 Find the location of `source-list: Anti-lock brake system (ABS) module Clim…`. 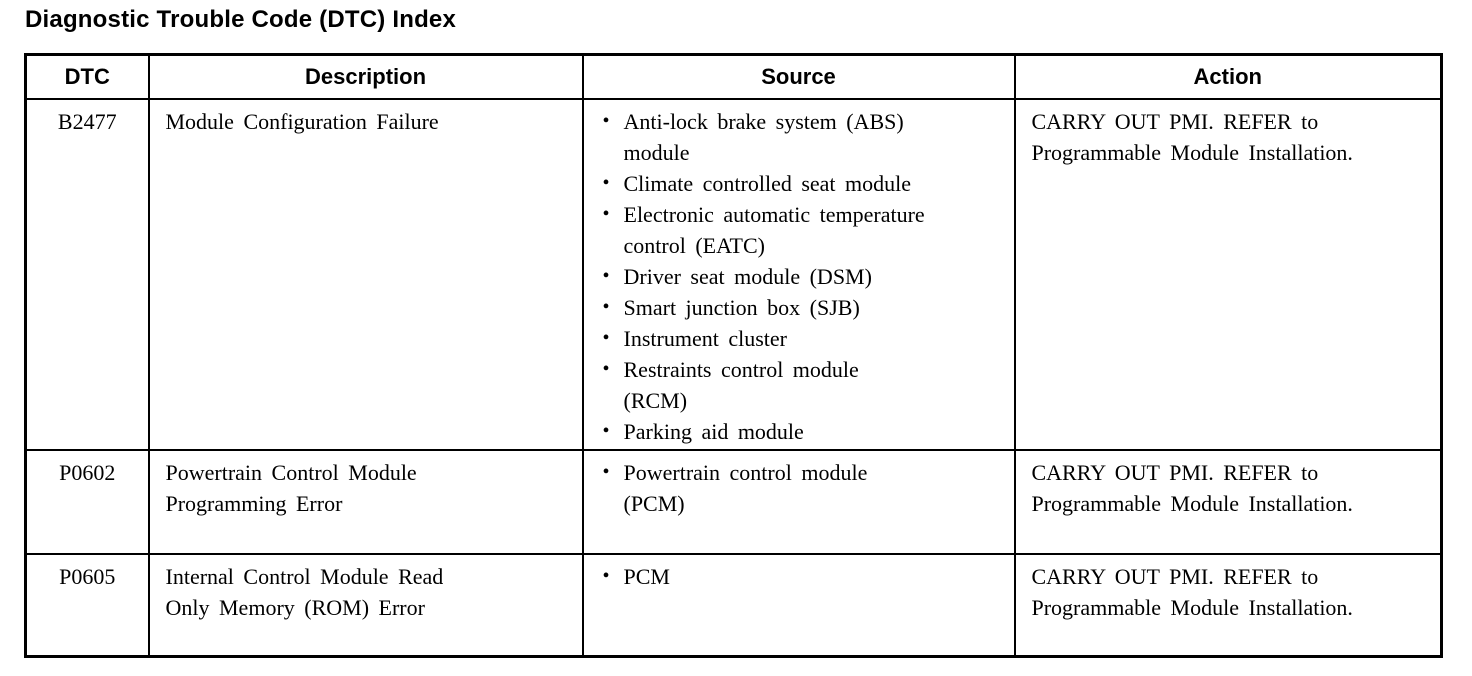

source-list: Anti-lock brake system (ABS) module Clim… is located at coordinates (802, 276).